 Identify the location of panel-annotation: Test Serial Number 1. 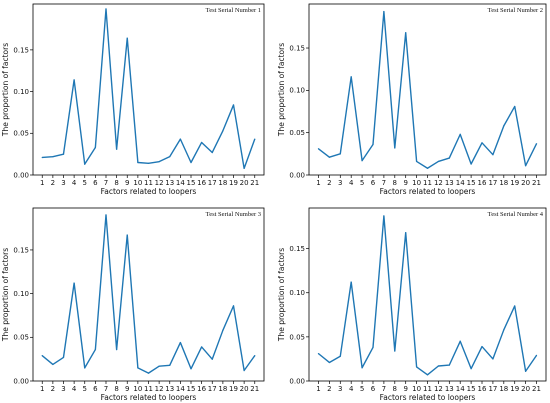
(233, 10).